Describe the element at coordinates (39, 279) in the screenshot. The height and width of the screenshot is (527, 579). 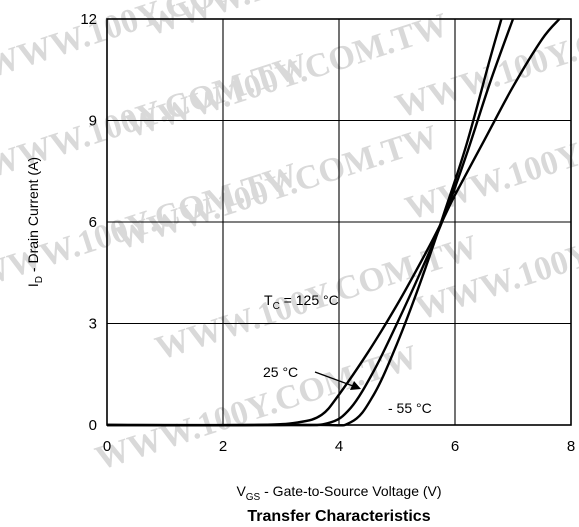
I see `y-axis-title-sub: D` at that location.